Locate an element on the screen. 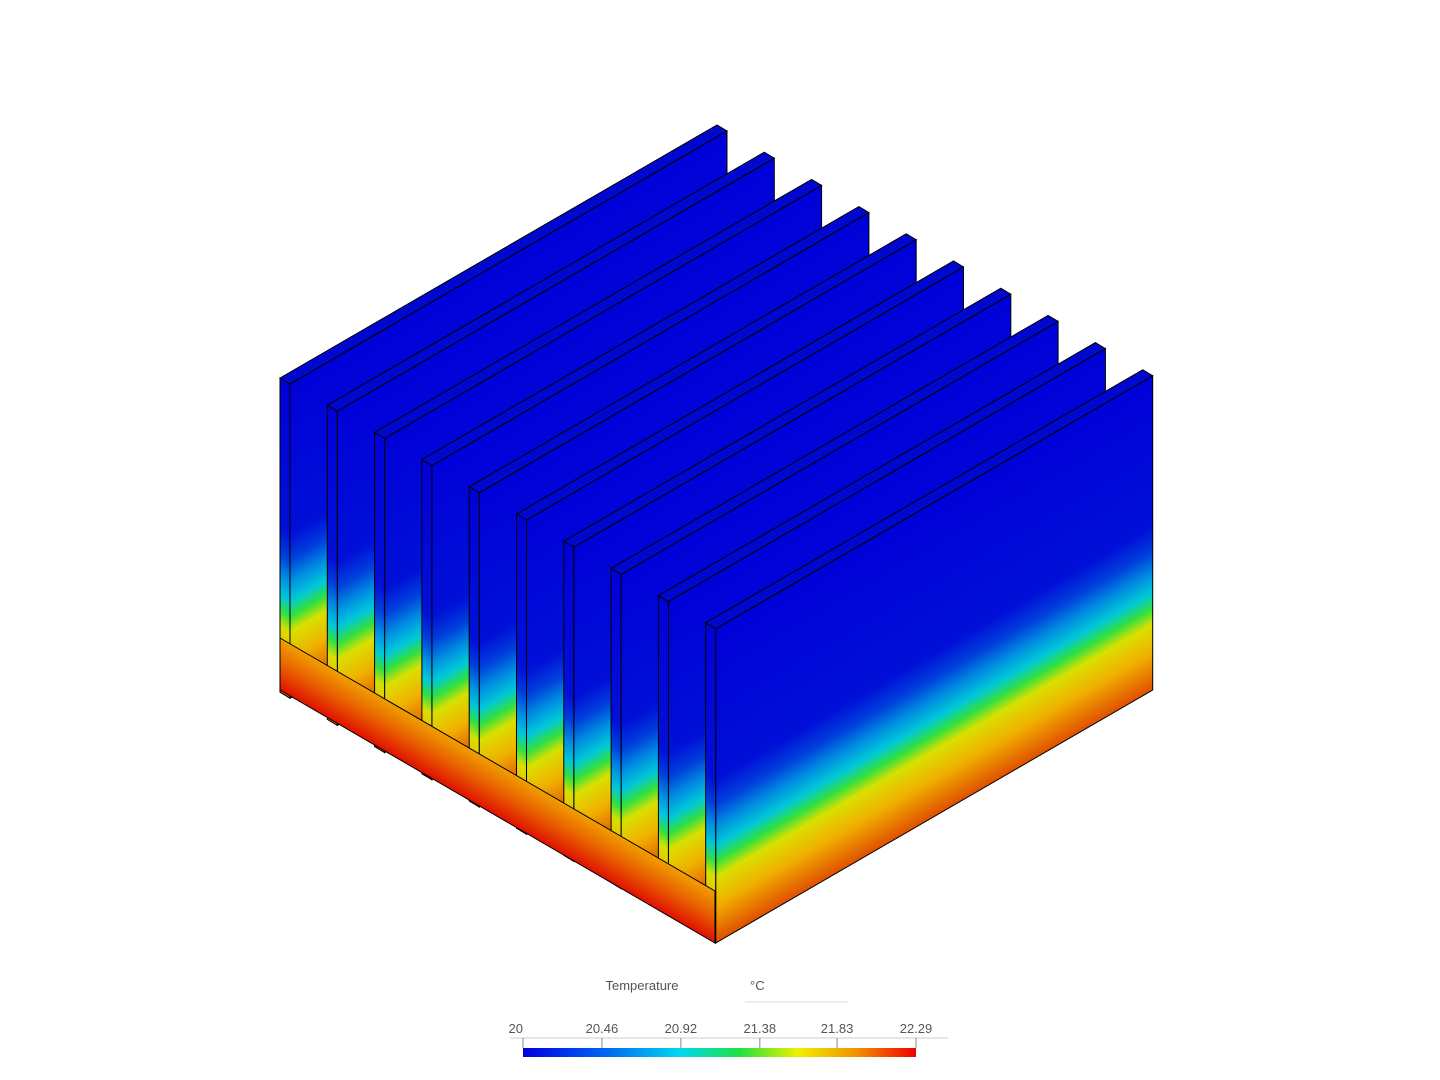 The width and height of the screenshot is (1440, 1080). legend-unit: °C is located at coordinates (757, 985).